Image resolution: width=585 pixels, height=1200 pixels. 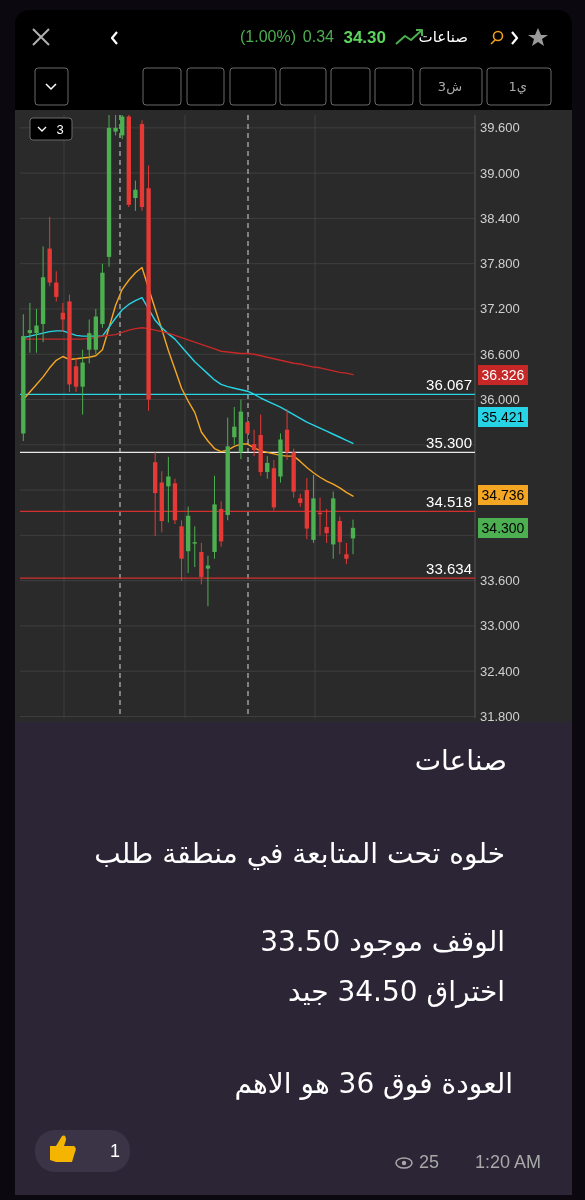 What do you see at coordinates (500, 309) in the screenshot?
I see `y-tick-label: 37.200` at bounding box center [500, 309].